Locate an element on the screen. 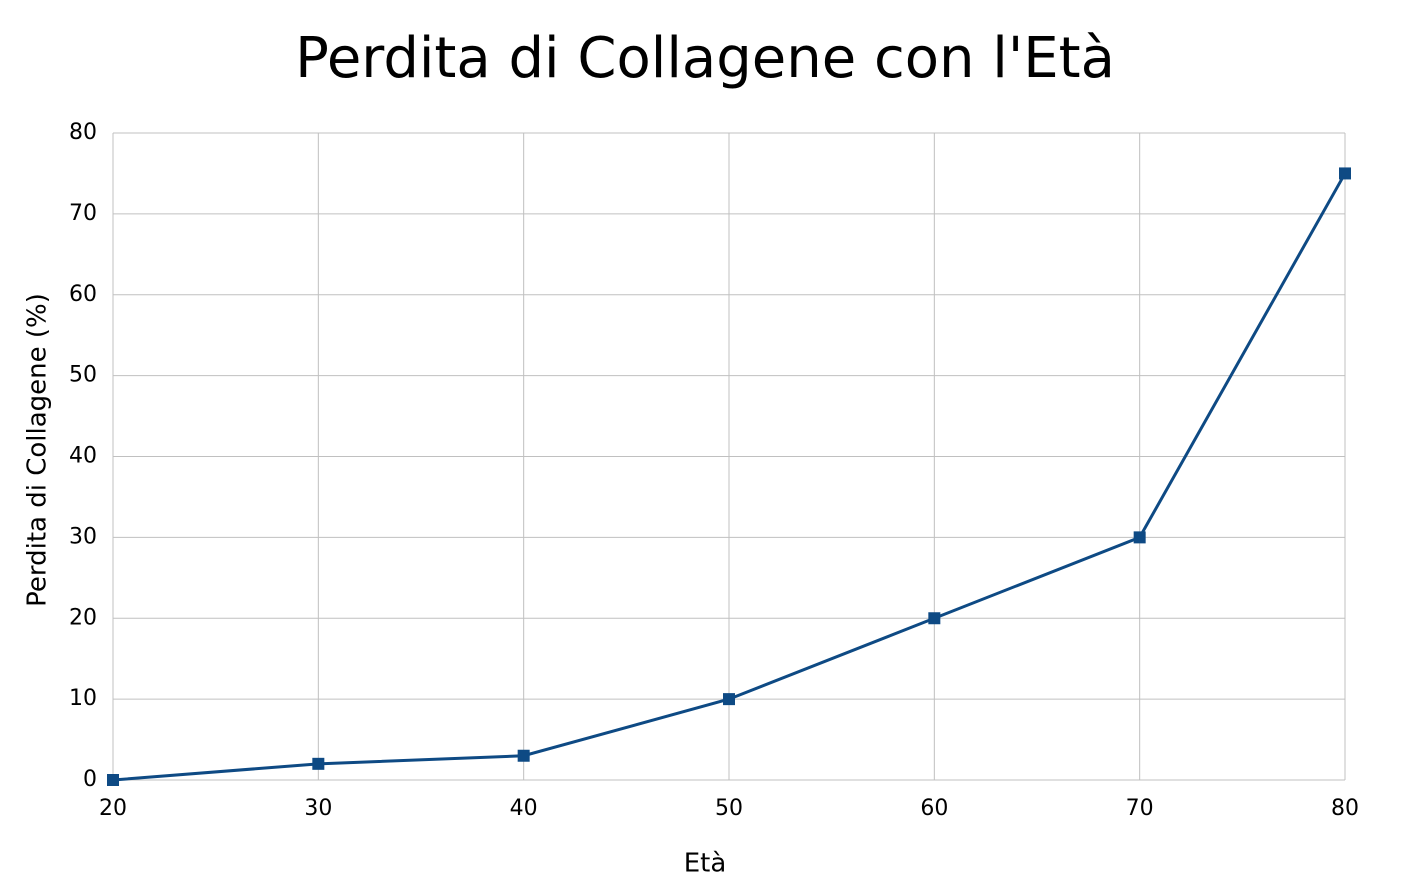 Image resolution: width=1412 pixels, height=891 pixels. y-tick-label: 70 is located at coordinates (83, 213).